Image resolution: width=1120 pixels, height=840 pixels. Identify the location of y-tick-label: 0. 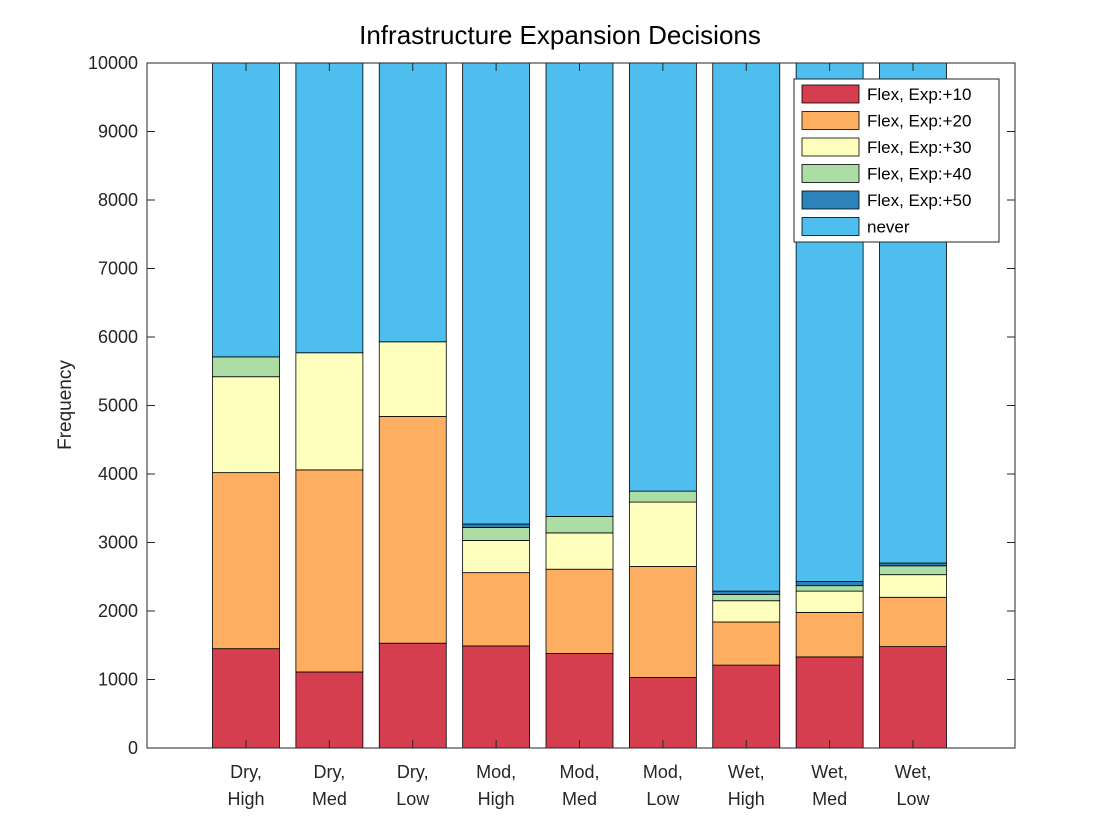
(133, 748).